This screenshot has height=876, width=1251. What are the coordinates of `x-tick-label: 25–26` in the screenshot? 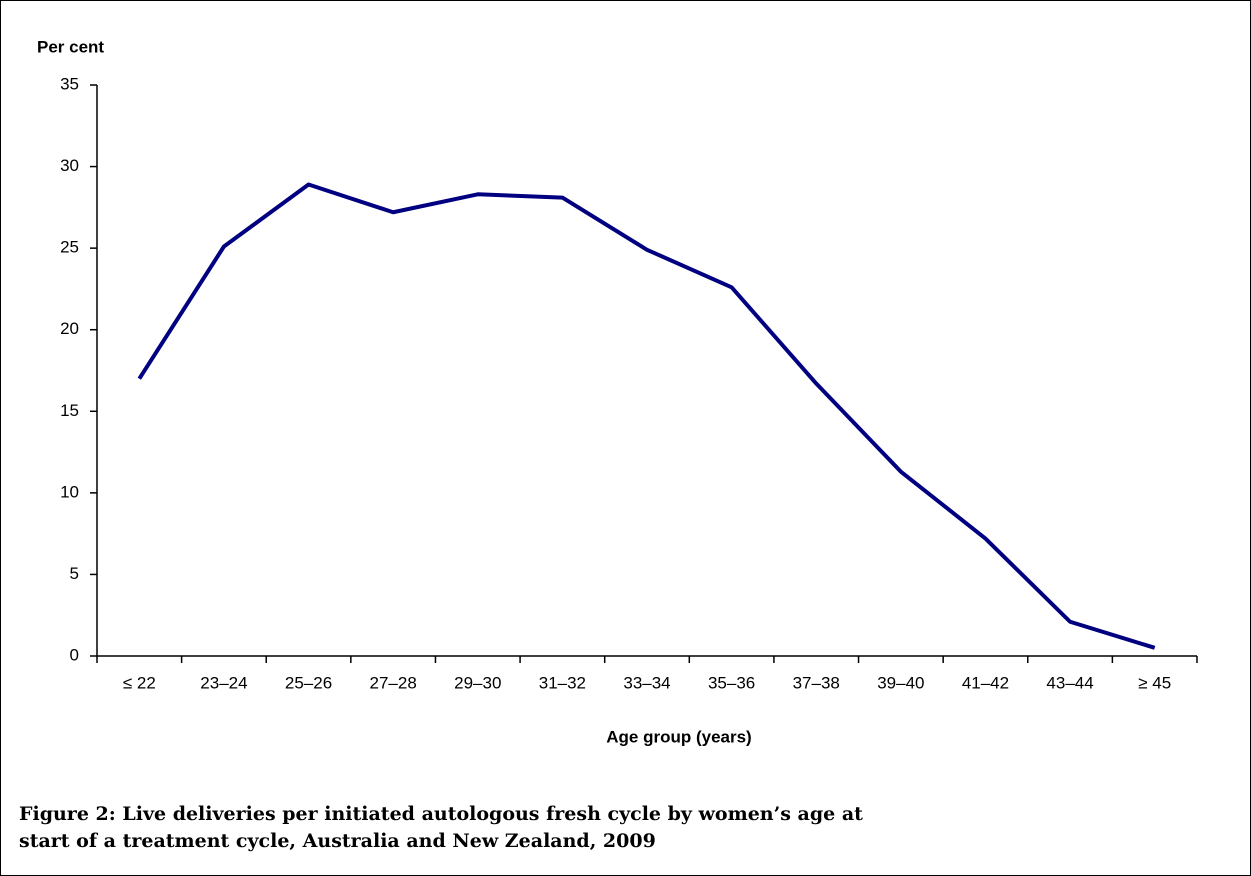 It's located at (308, 682).